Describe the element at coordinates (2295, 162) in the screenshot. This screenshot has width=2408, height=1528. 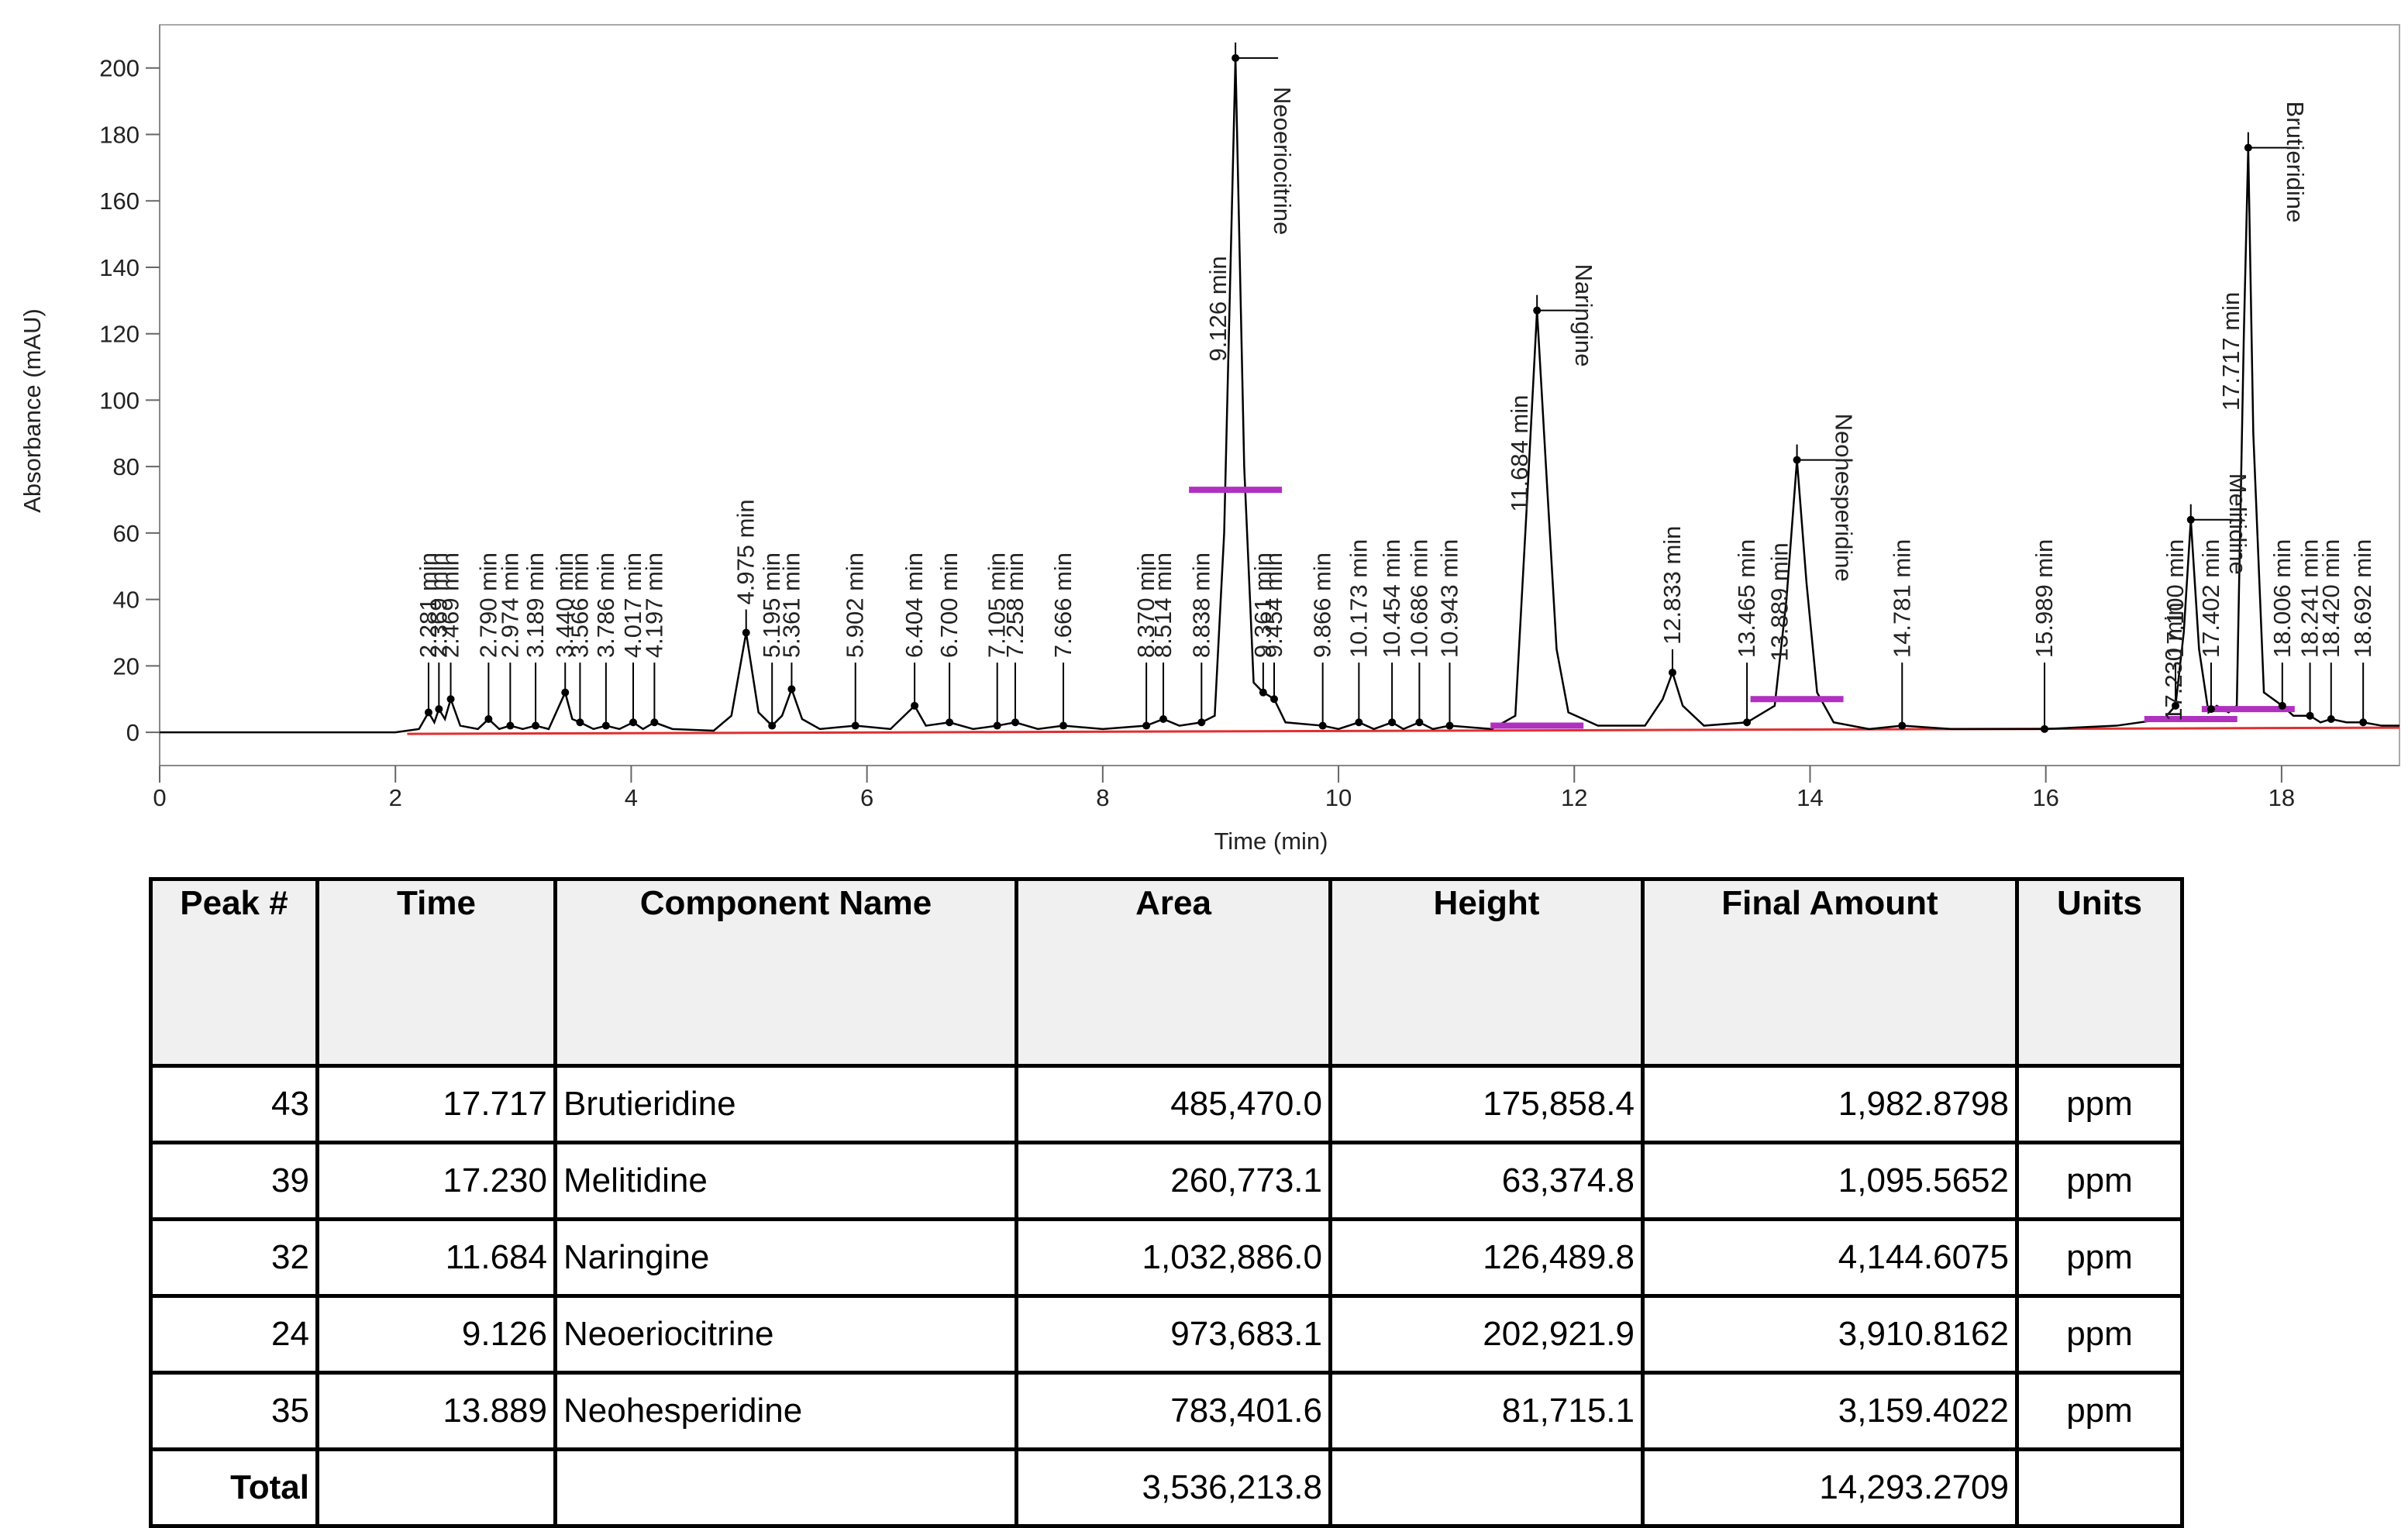
I see `component-label: Brutieridine` at that location.